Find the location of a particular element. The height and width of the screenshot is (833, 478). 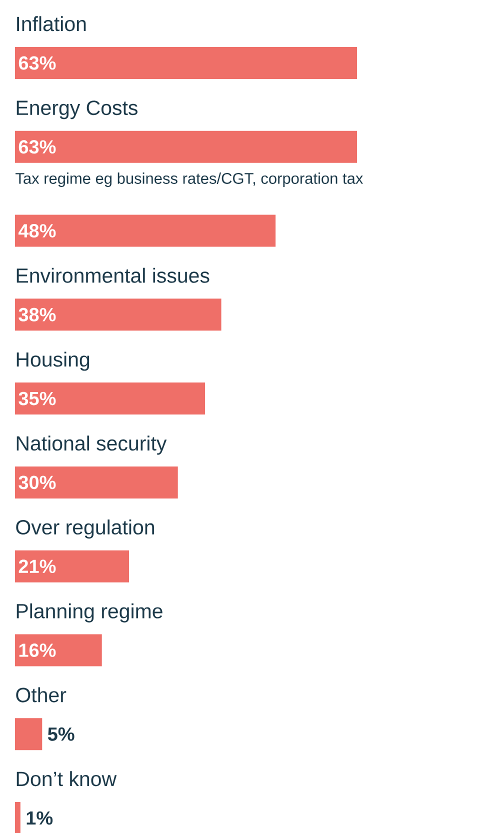

y-tick-label: Inflation is located at coordinates (51, 24).